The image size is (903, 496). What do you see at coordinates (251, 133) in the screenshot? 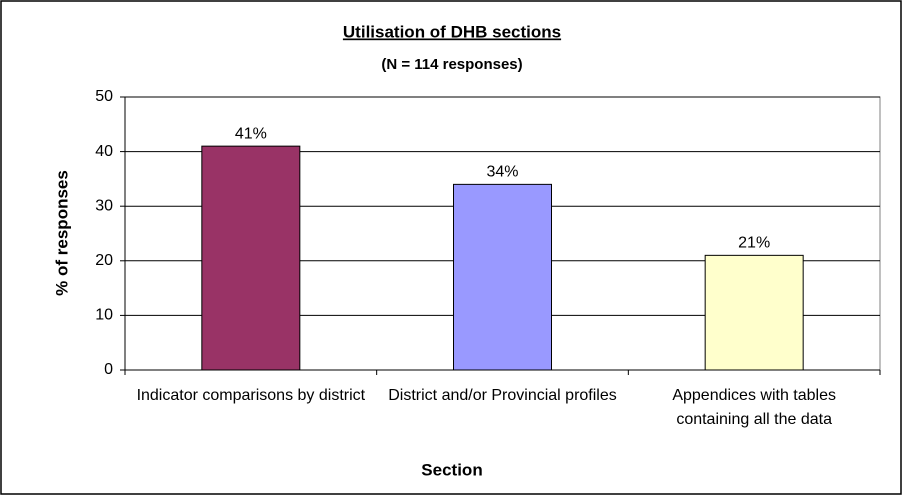
I see `value-label: 41%` at bounding box center [251, 133].